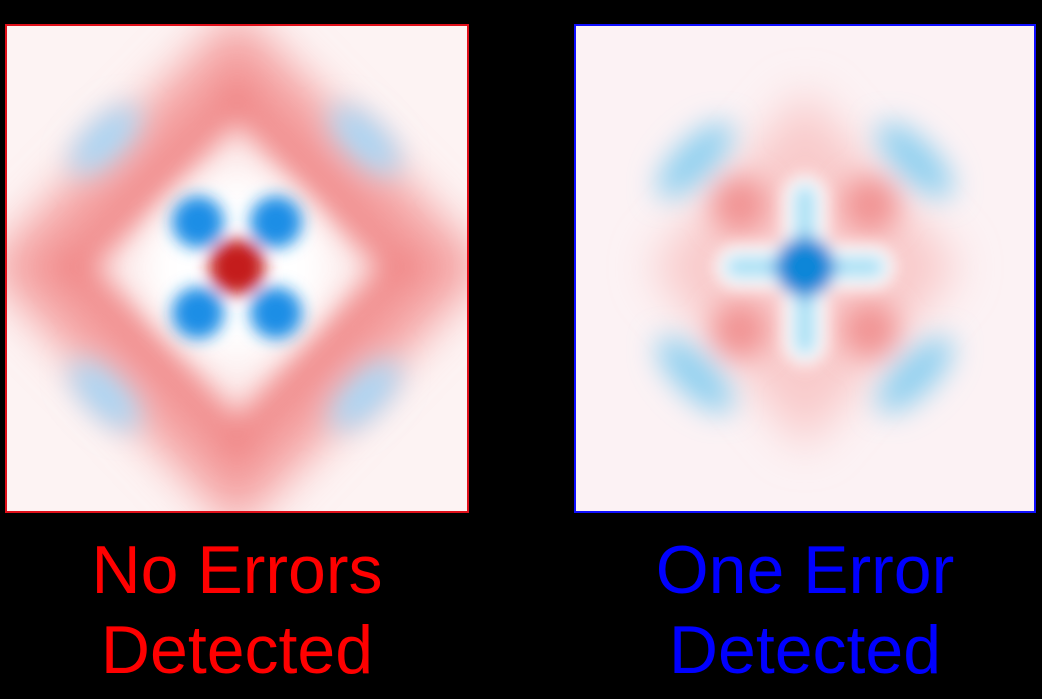 This screenshot has width=1042, height=699. Describe the element at coordinates (805, 610) in the screenshot. I see `caption-one-error: One Error Detected` at that location.